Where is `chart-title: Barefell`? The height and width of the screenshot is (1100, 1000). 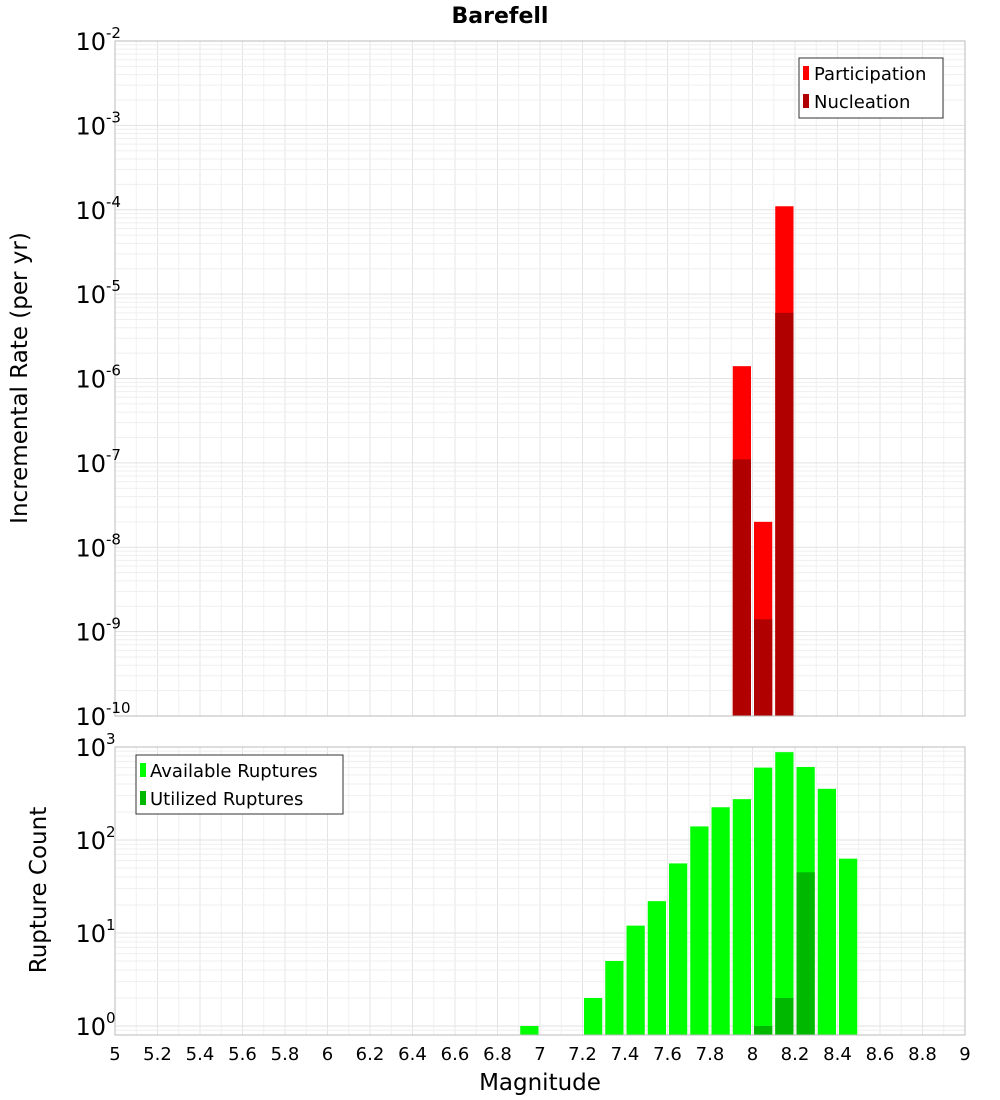
chart-title: Barefell is located at coordinates (500, 16).